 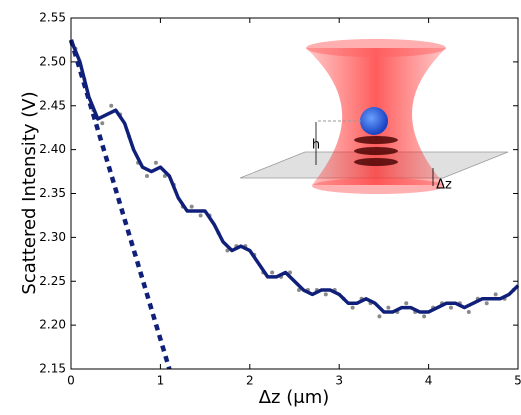 What do you see at coordinates (339, 381) in the screenshot?
I see `x-tick-label: 3` at bounding box center [339, 381].